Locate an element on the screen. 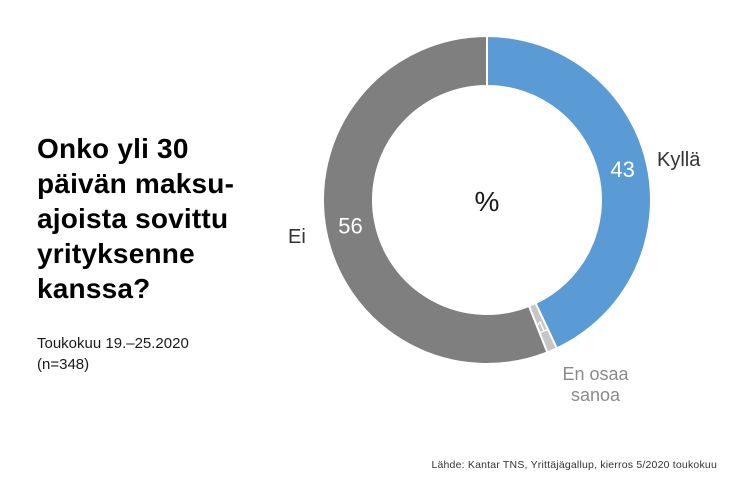 This screenshot has width=750, height=499. slice-label-kylla: Kyllä is located at coordinates (679, 160).